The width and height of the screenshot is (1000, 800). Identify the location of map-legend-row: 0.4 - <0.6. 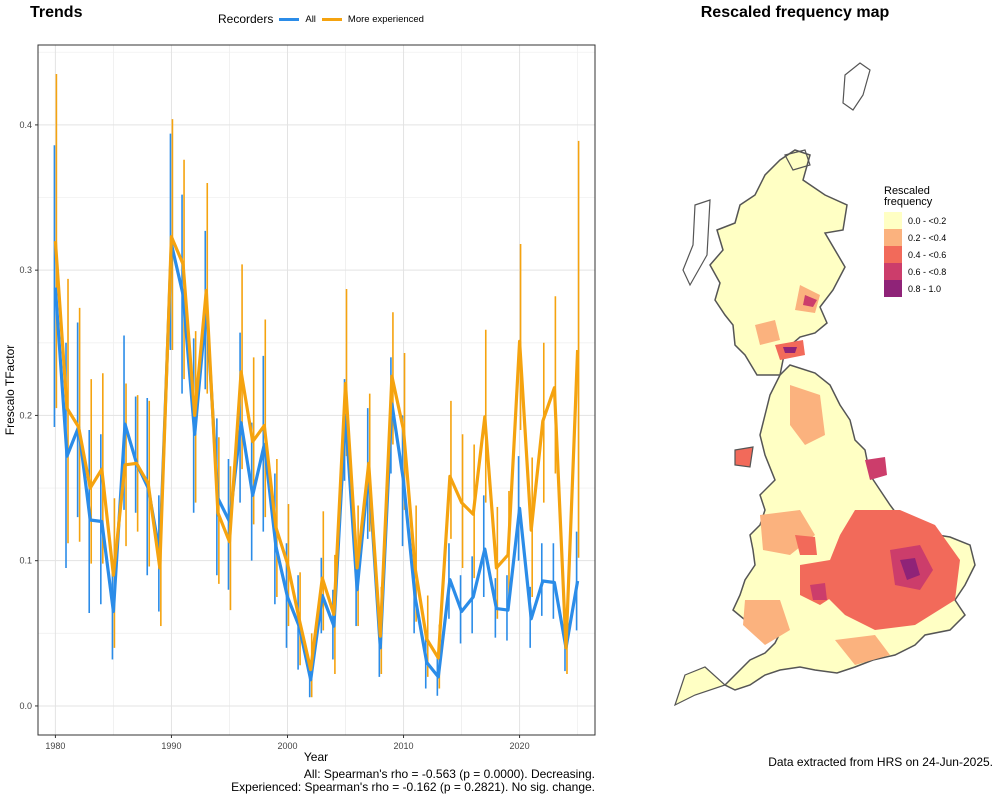
(915, 254).